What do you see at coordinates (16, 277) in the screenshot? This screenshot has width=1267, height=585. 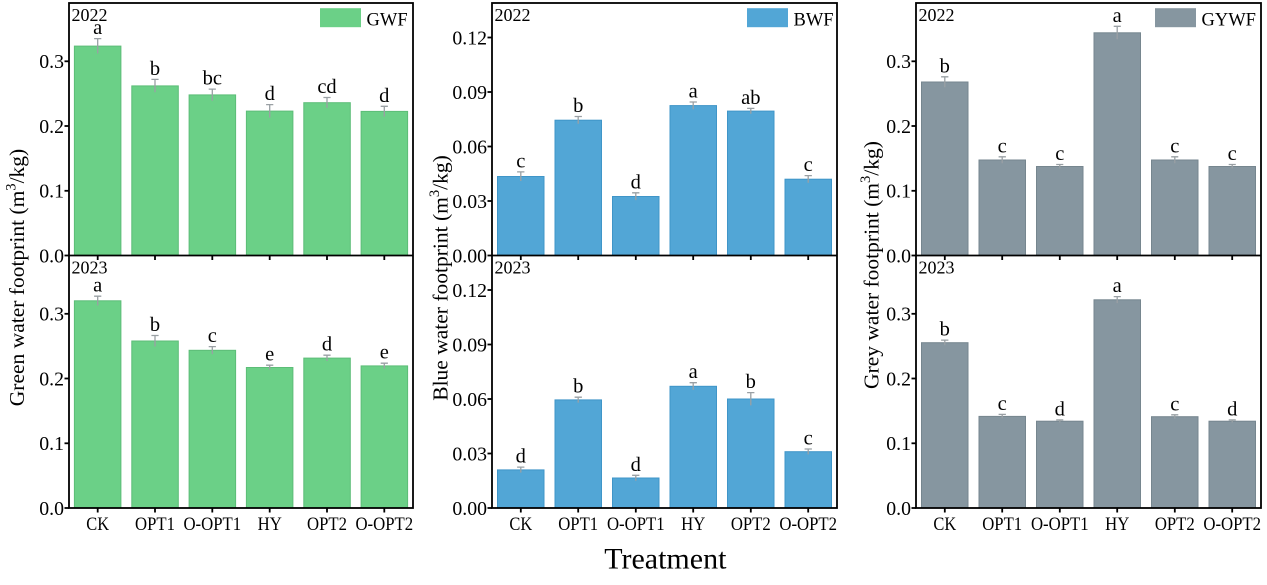 I see `svg-text: Green water footprint (m3/kg)` at bounding box center [16, 277].